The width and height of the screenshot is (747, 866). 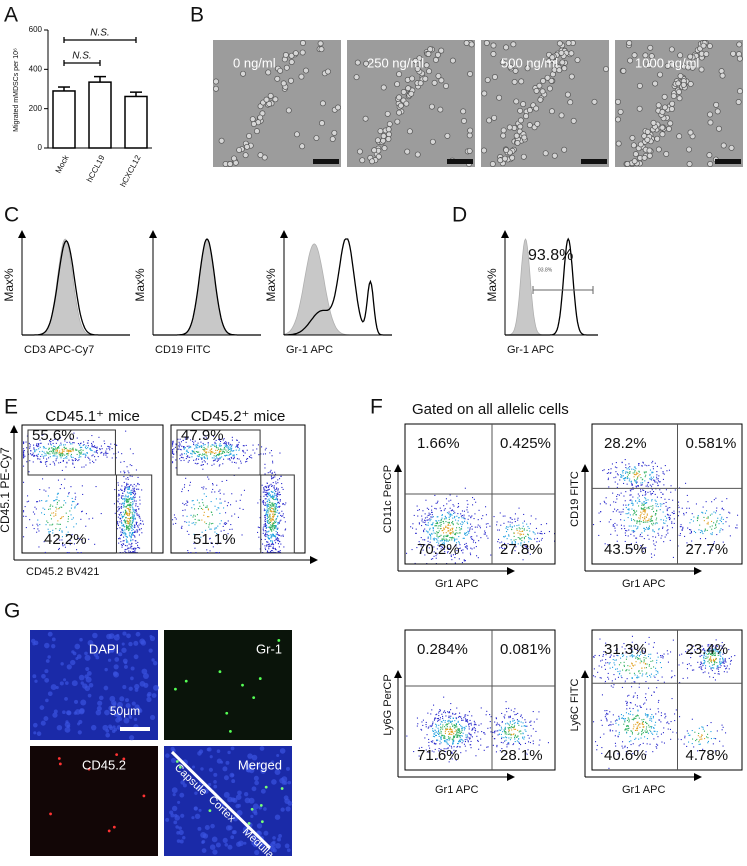 What do you see at coordinates (65, 539) in the screenshot?
I see `gate-percent: 42.2%` at bounding box center [65, 539].